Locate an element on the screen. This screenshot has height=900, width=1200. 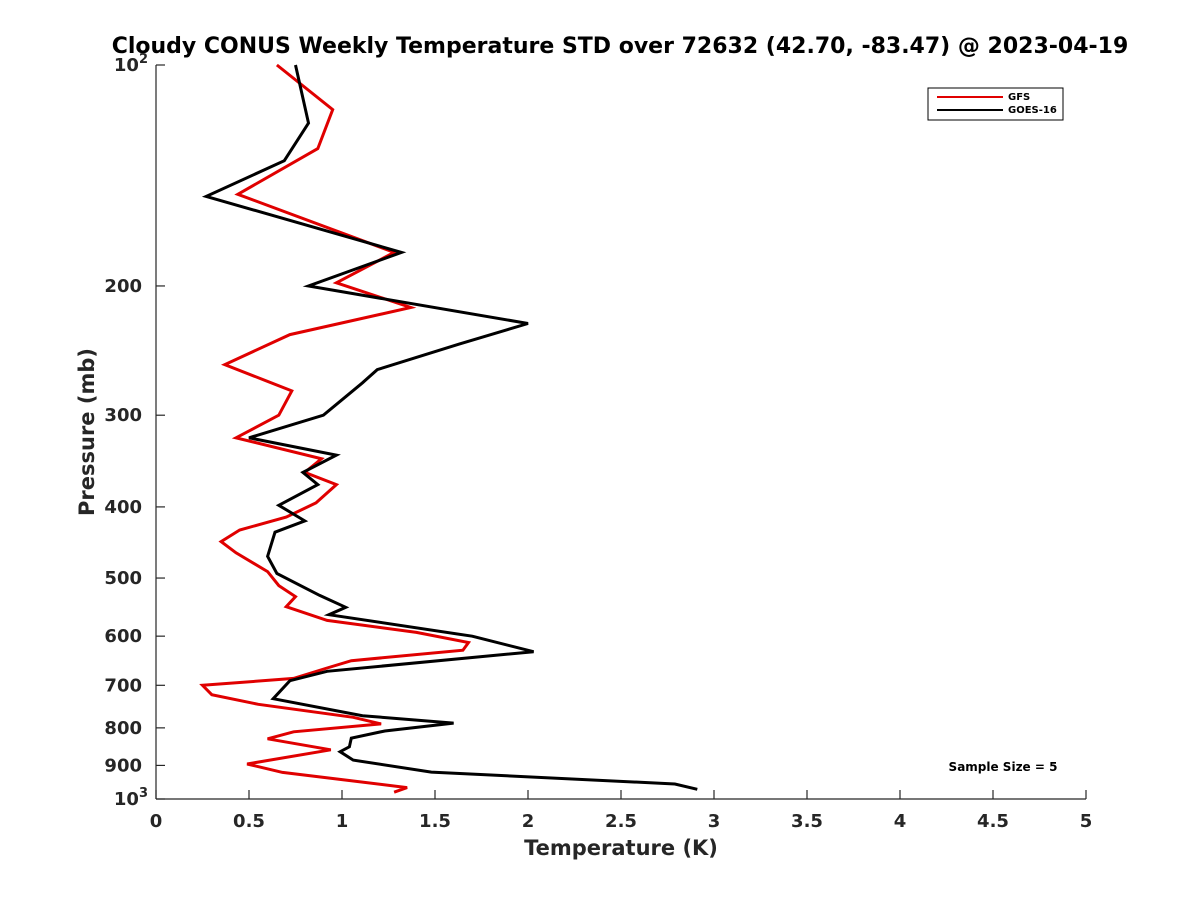
y-tick-label: 10³ is located at coordinates (131, 798).